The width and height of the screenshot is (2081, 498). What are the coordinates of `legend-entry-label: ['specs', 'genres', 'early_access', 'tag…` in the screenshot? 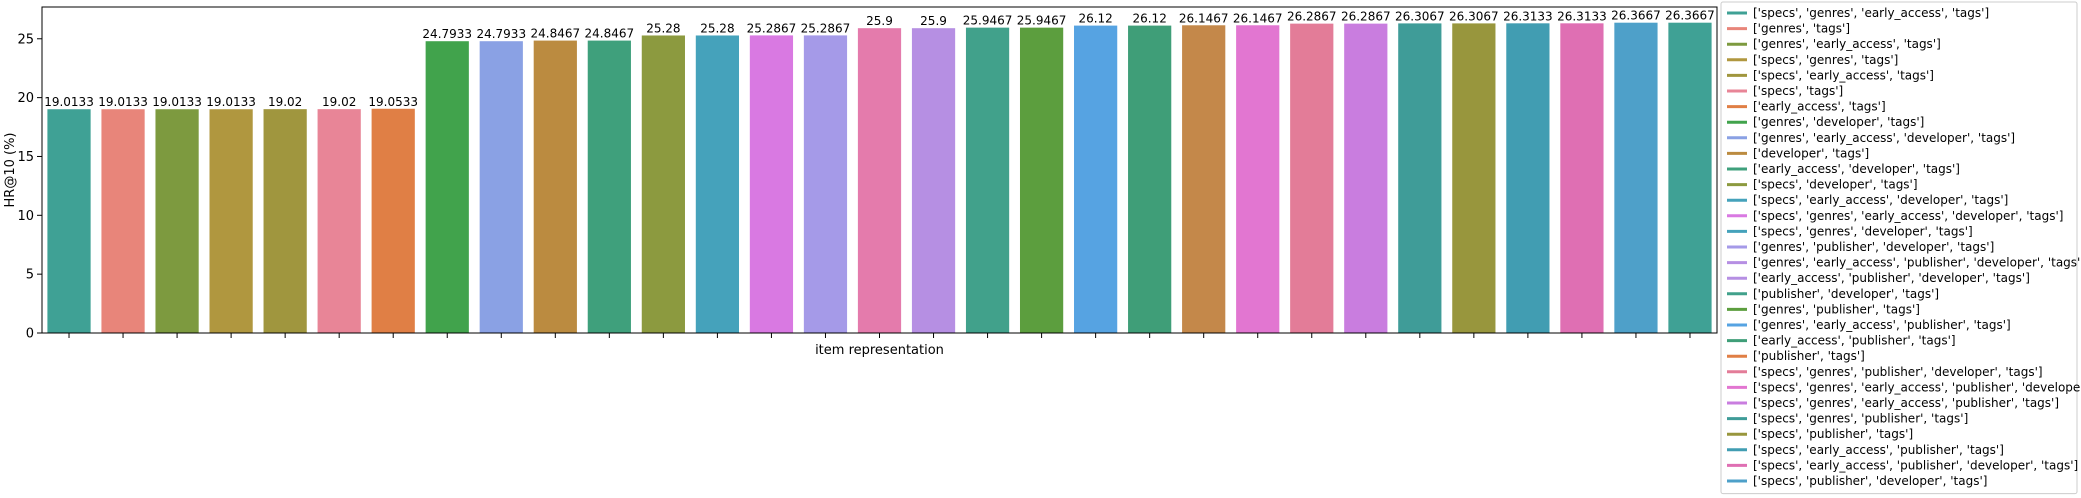 It's located at (1871, 13).